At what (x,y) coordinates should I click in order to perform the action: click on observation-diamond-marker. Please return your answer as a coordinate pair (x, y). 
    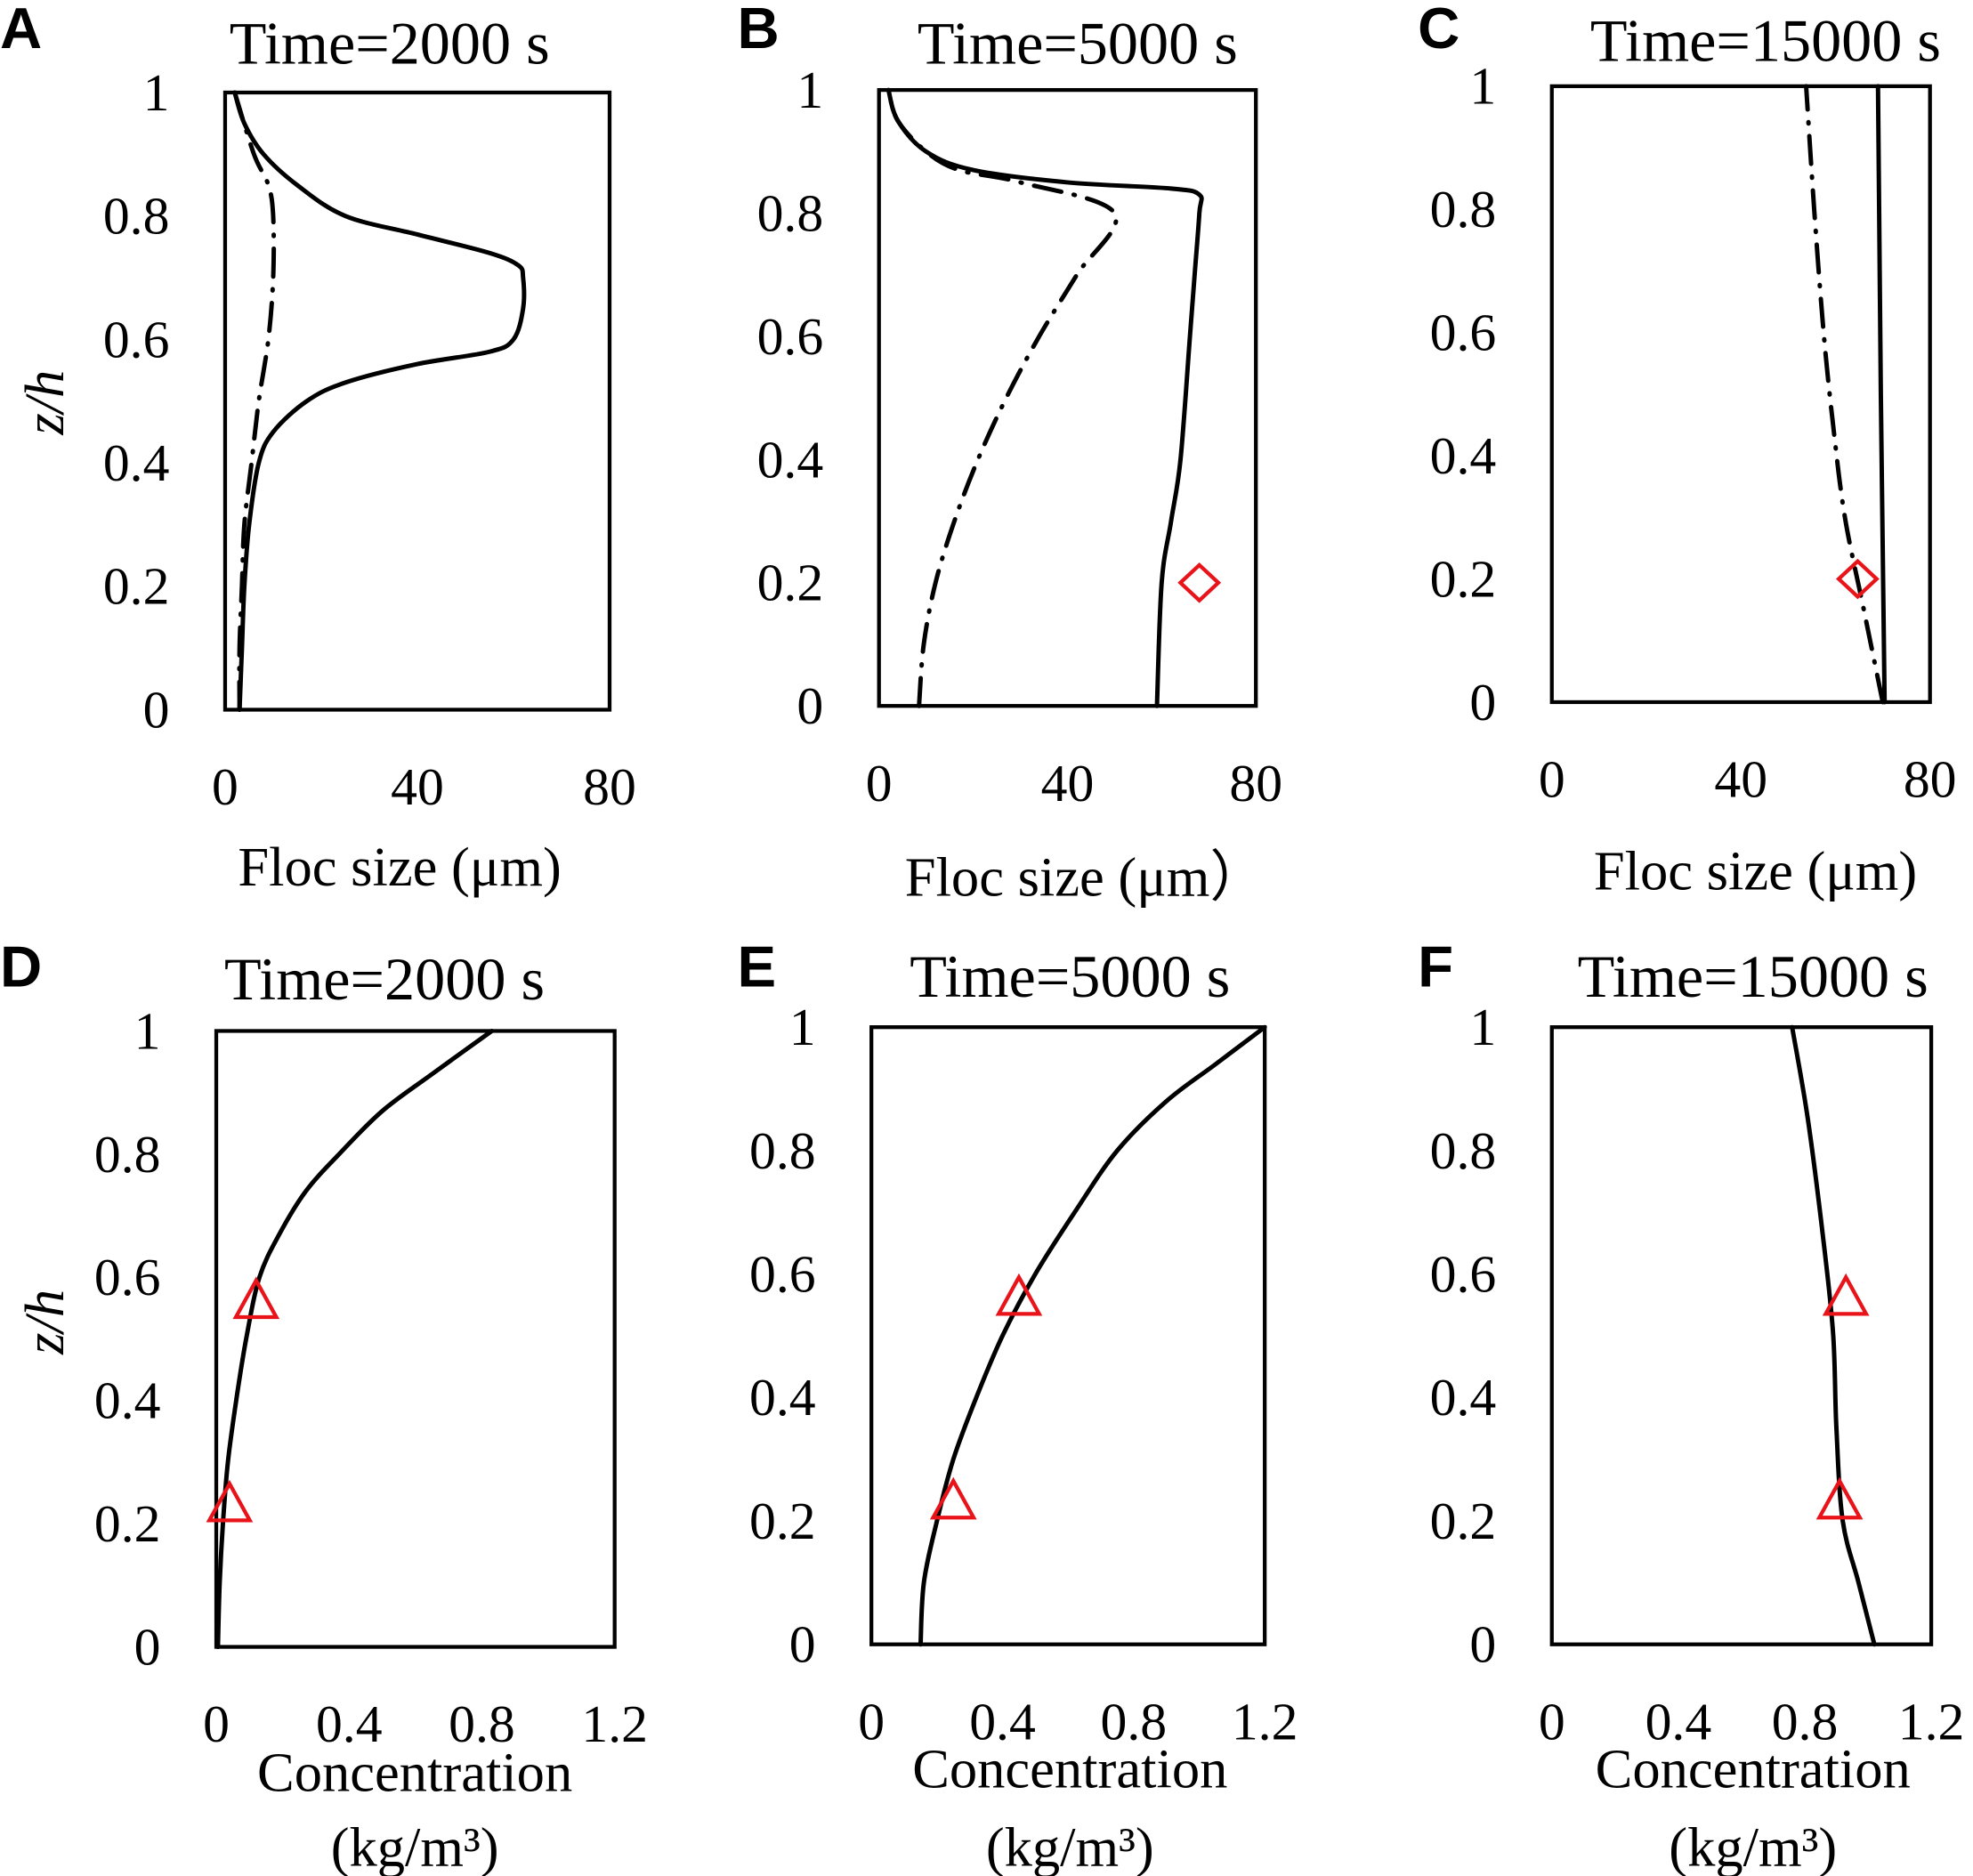
    Looking at the image, I should click on (1857, 579).